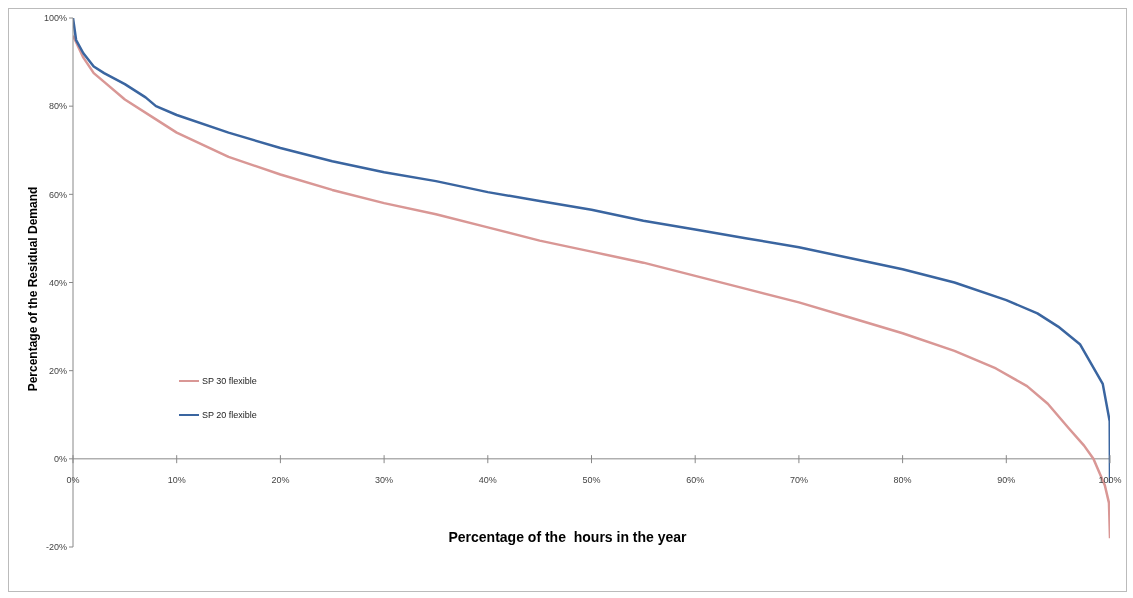 The height and width of the screenshot is (598, 1133). Describe the element at coordinates (384, 480) in the screenshot. I see `x-tick-label: 30%` at that location.